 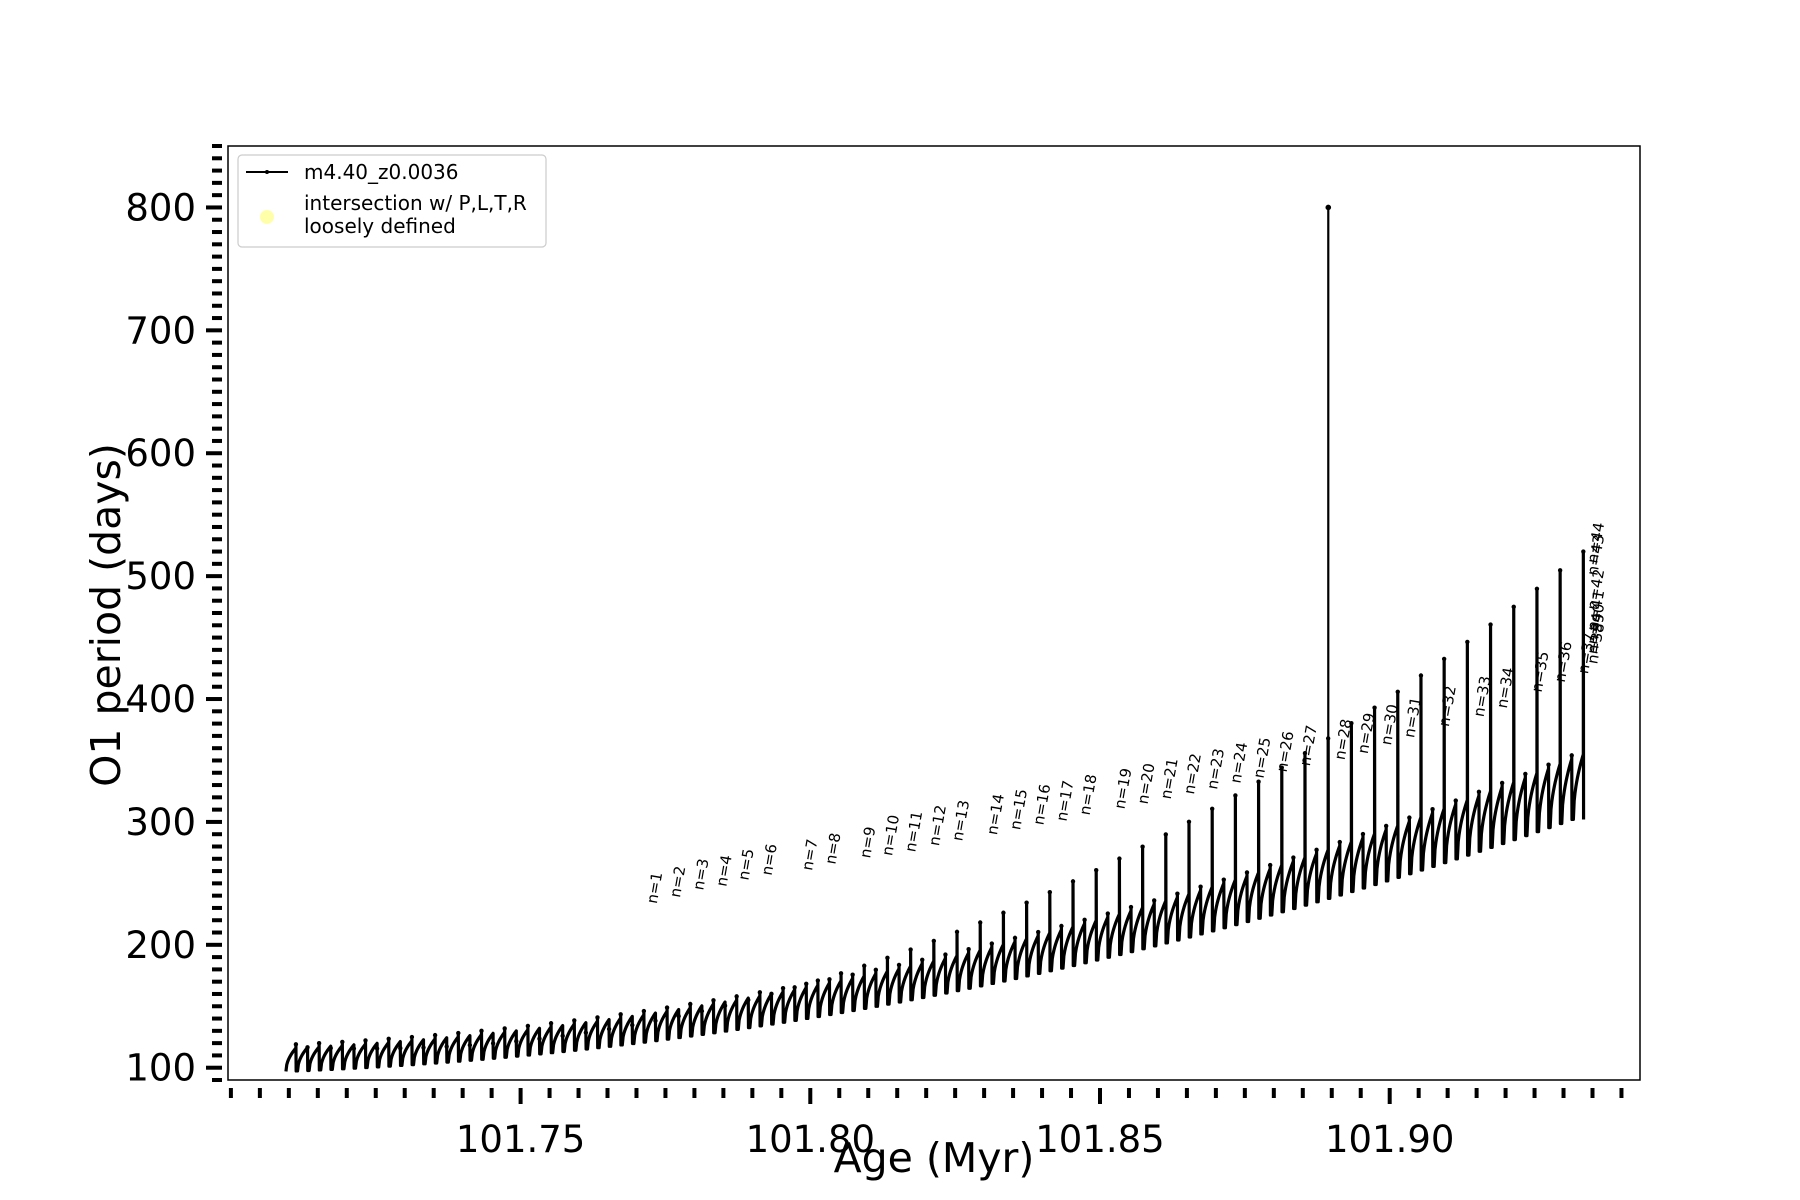 What do you see at coordinates (415, 203) in the screenshot?
I see `legend-entry-label: intersection w/ P,L,T,R` at bounding box center [415, 203].